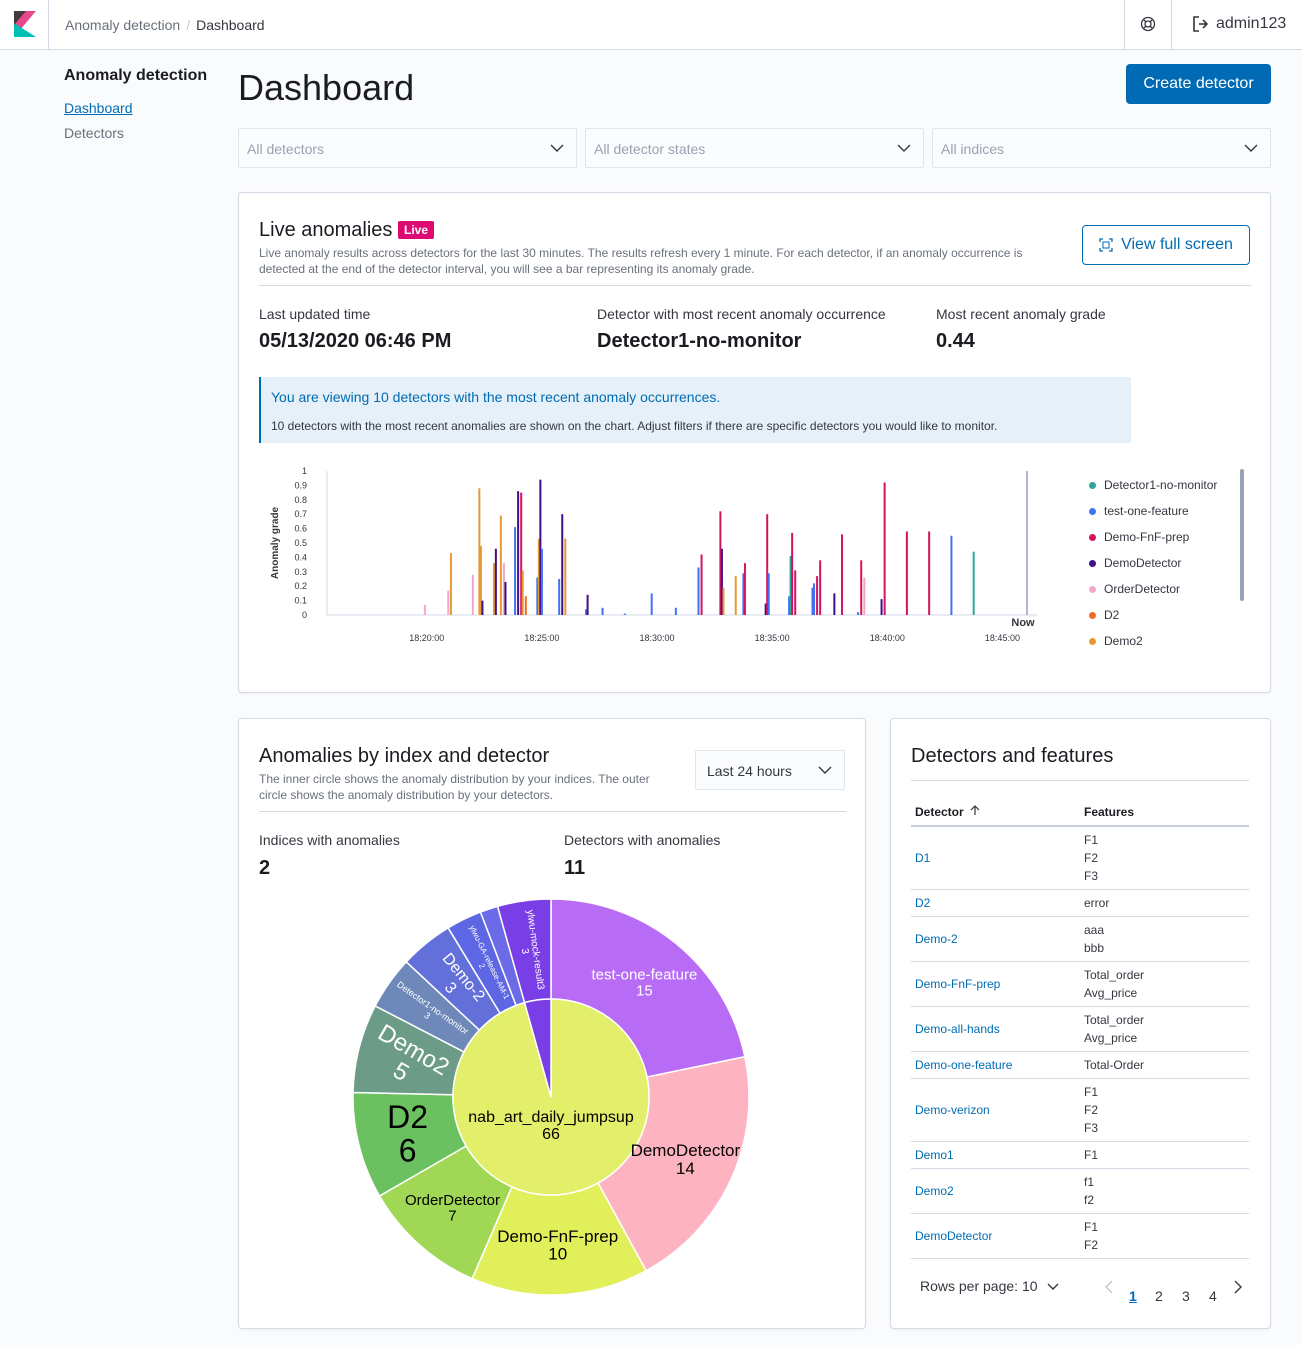  What do you see at coordinates (25, 24) in the screenshot?
I see `kibana-logo` at bounding box center [25, 24].